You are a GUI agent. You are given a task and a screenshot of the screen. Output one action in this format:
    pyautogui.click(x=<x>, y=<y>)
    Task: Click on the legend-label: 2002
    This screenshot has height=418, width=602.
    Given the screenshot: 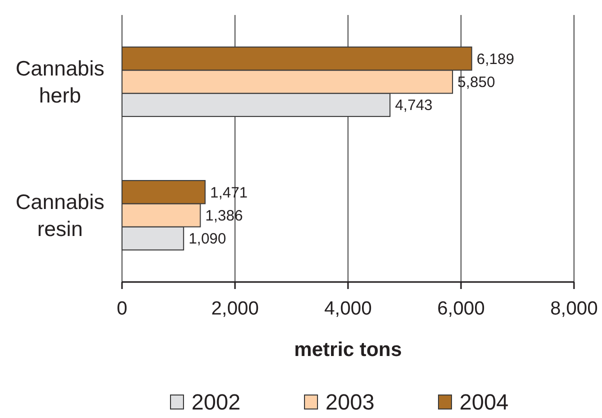 What is the action you would take?
    pyautogui.click(x=216, y=402)
    